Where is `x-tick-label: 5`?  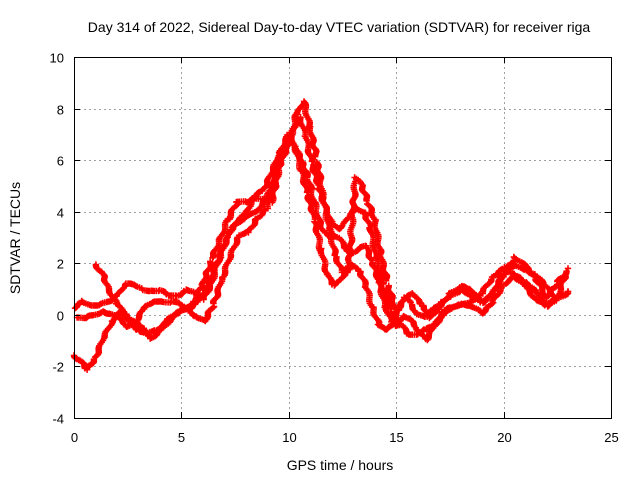 x-tick-label: 5 is located at coordinates (181, 437).